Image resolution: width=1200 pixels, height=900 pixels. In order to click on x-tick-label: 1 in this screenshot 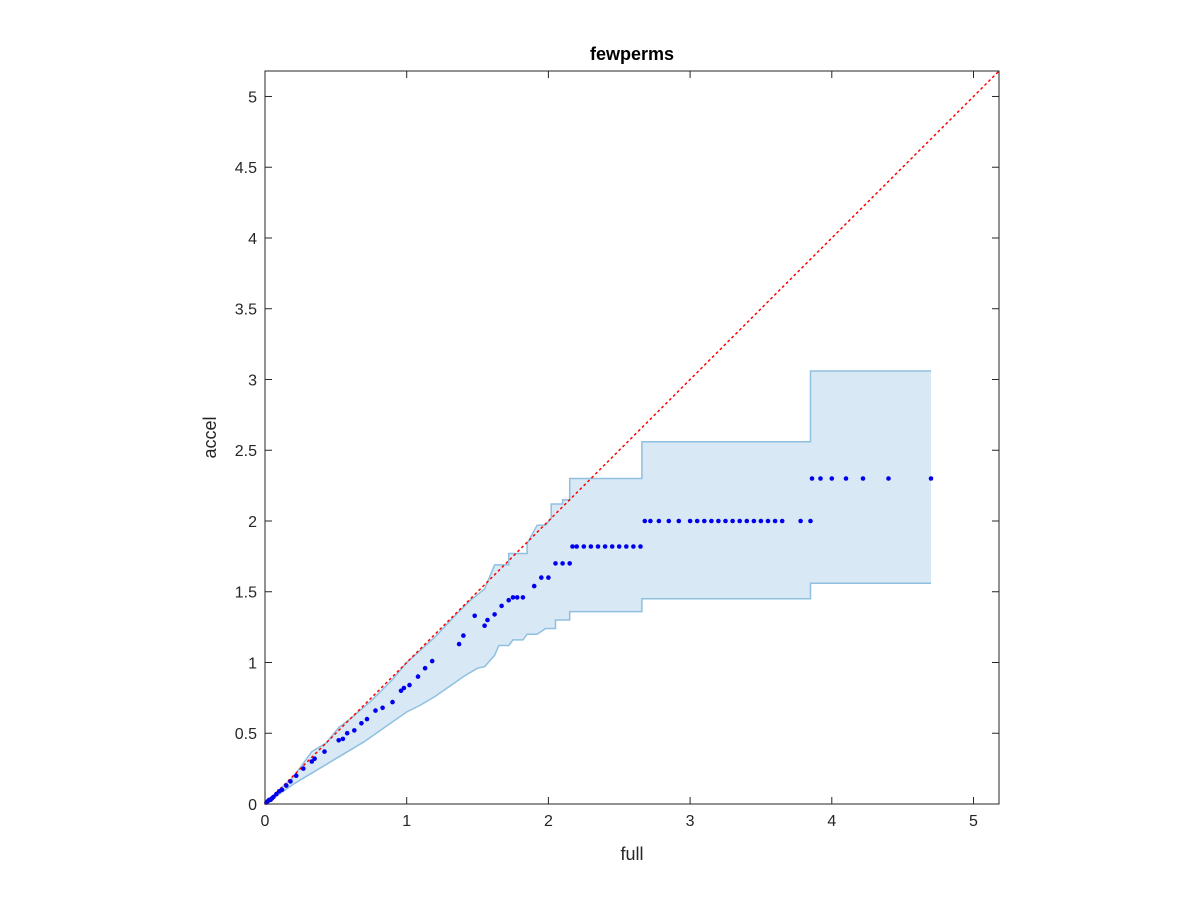, I will do `click(406, 821)`.